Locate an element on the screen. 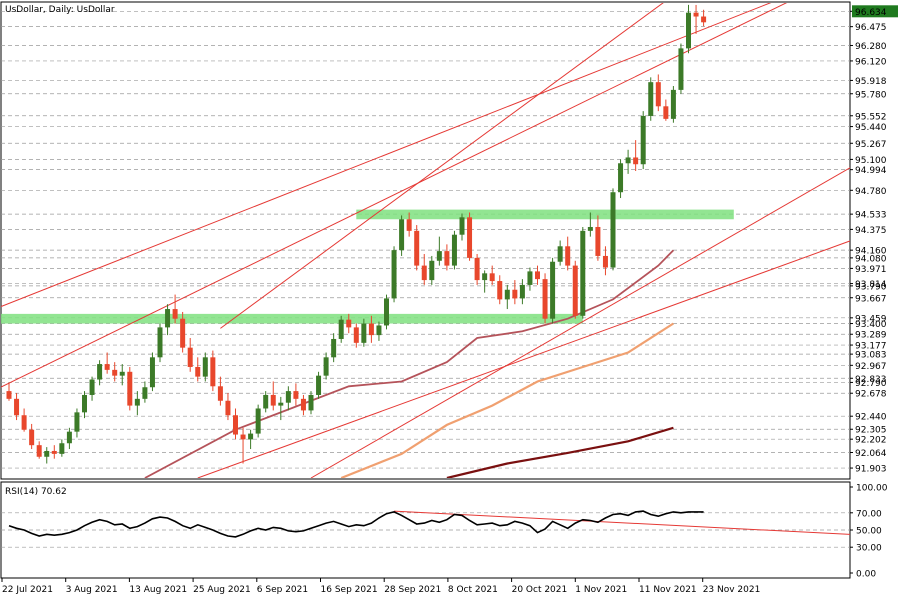  time-label: 22 Jul 2021 is located at coordinates (27, 590).